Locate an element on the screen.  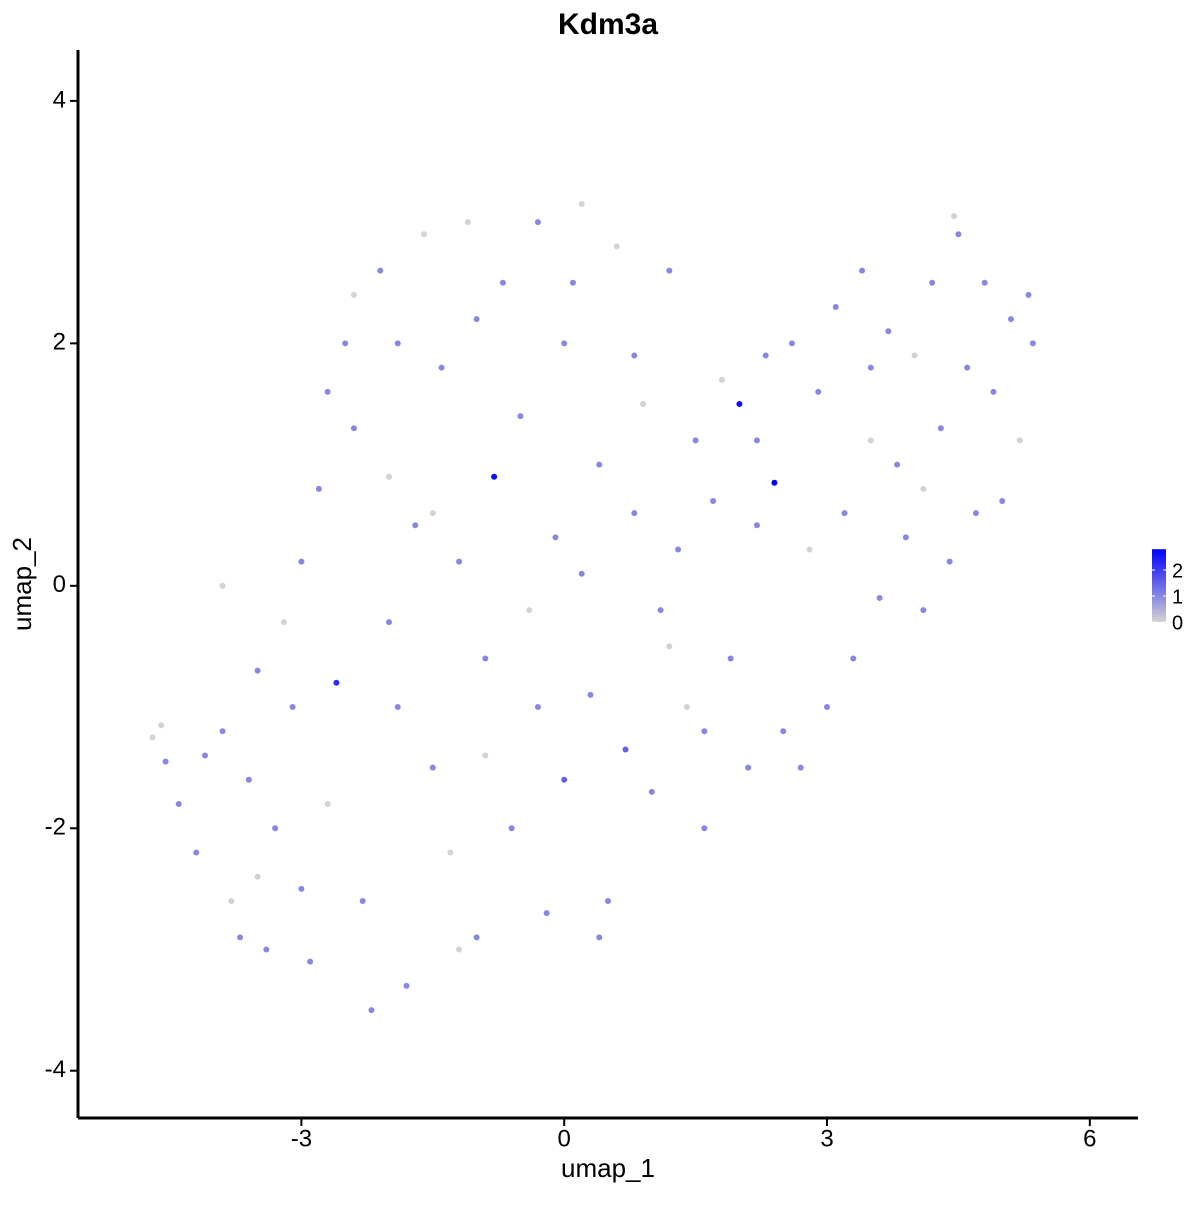
colorbar-label: 0 is located at coordinates (1177, 623).